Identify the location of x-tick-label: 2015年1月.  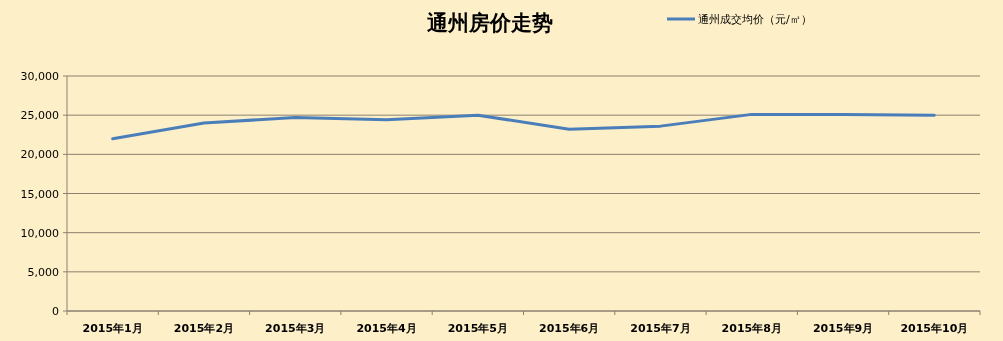
(112, 328).